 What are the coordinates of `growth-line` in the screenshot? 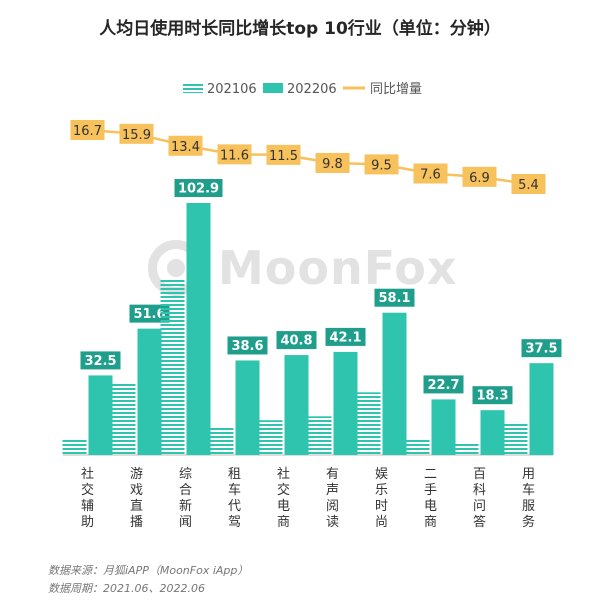 It's located at (308, 157).